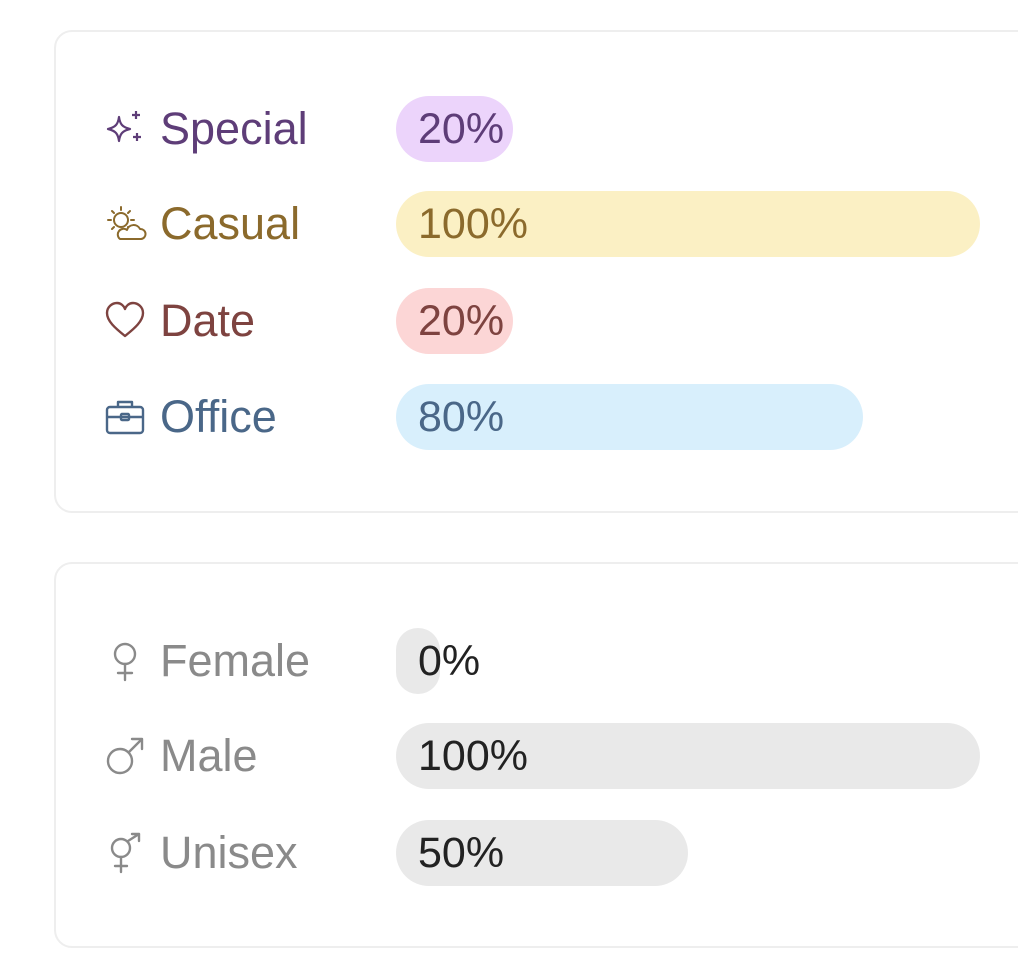 The height and width of the screenshot is (975, 1018). I want to click on gender-label-male: Male, so click(180, 756).